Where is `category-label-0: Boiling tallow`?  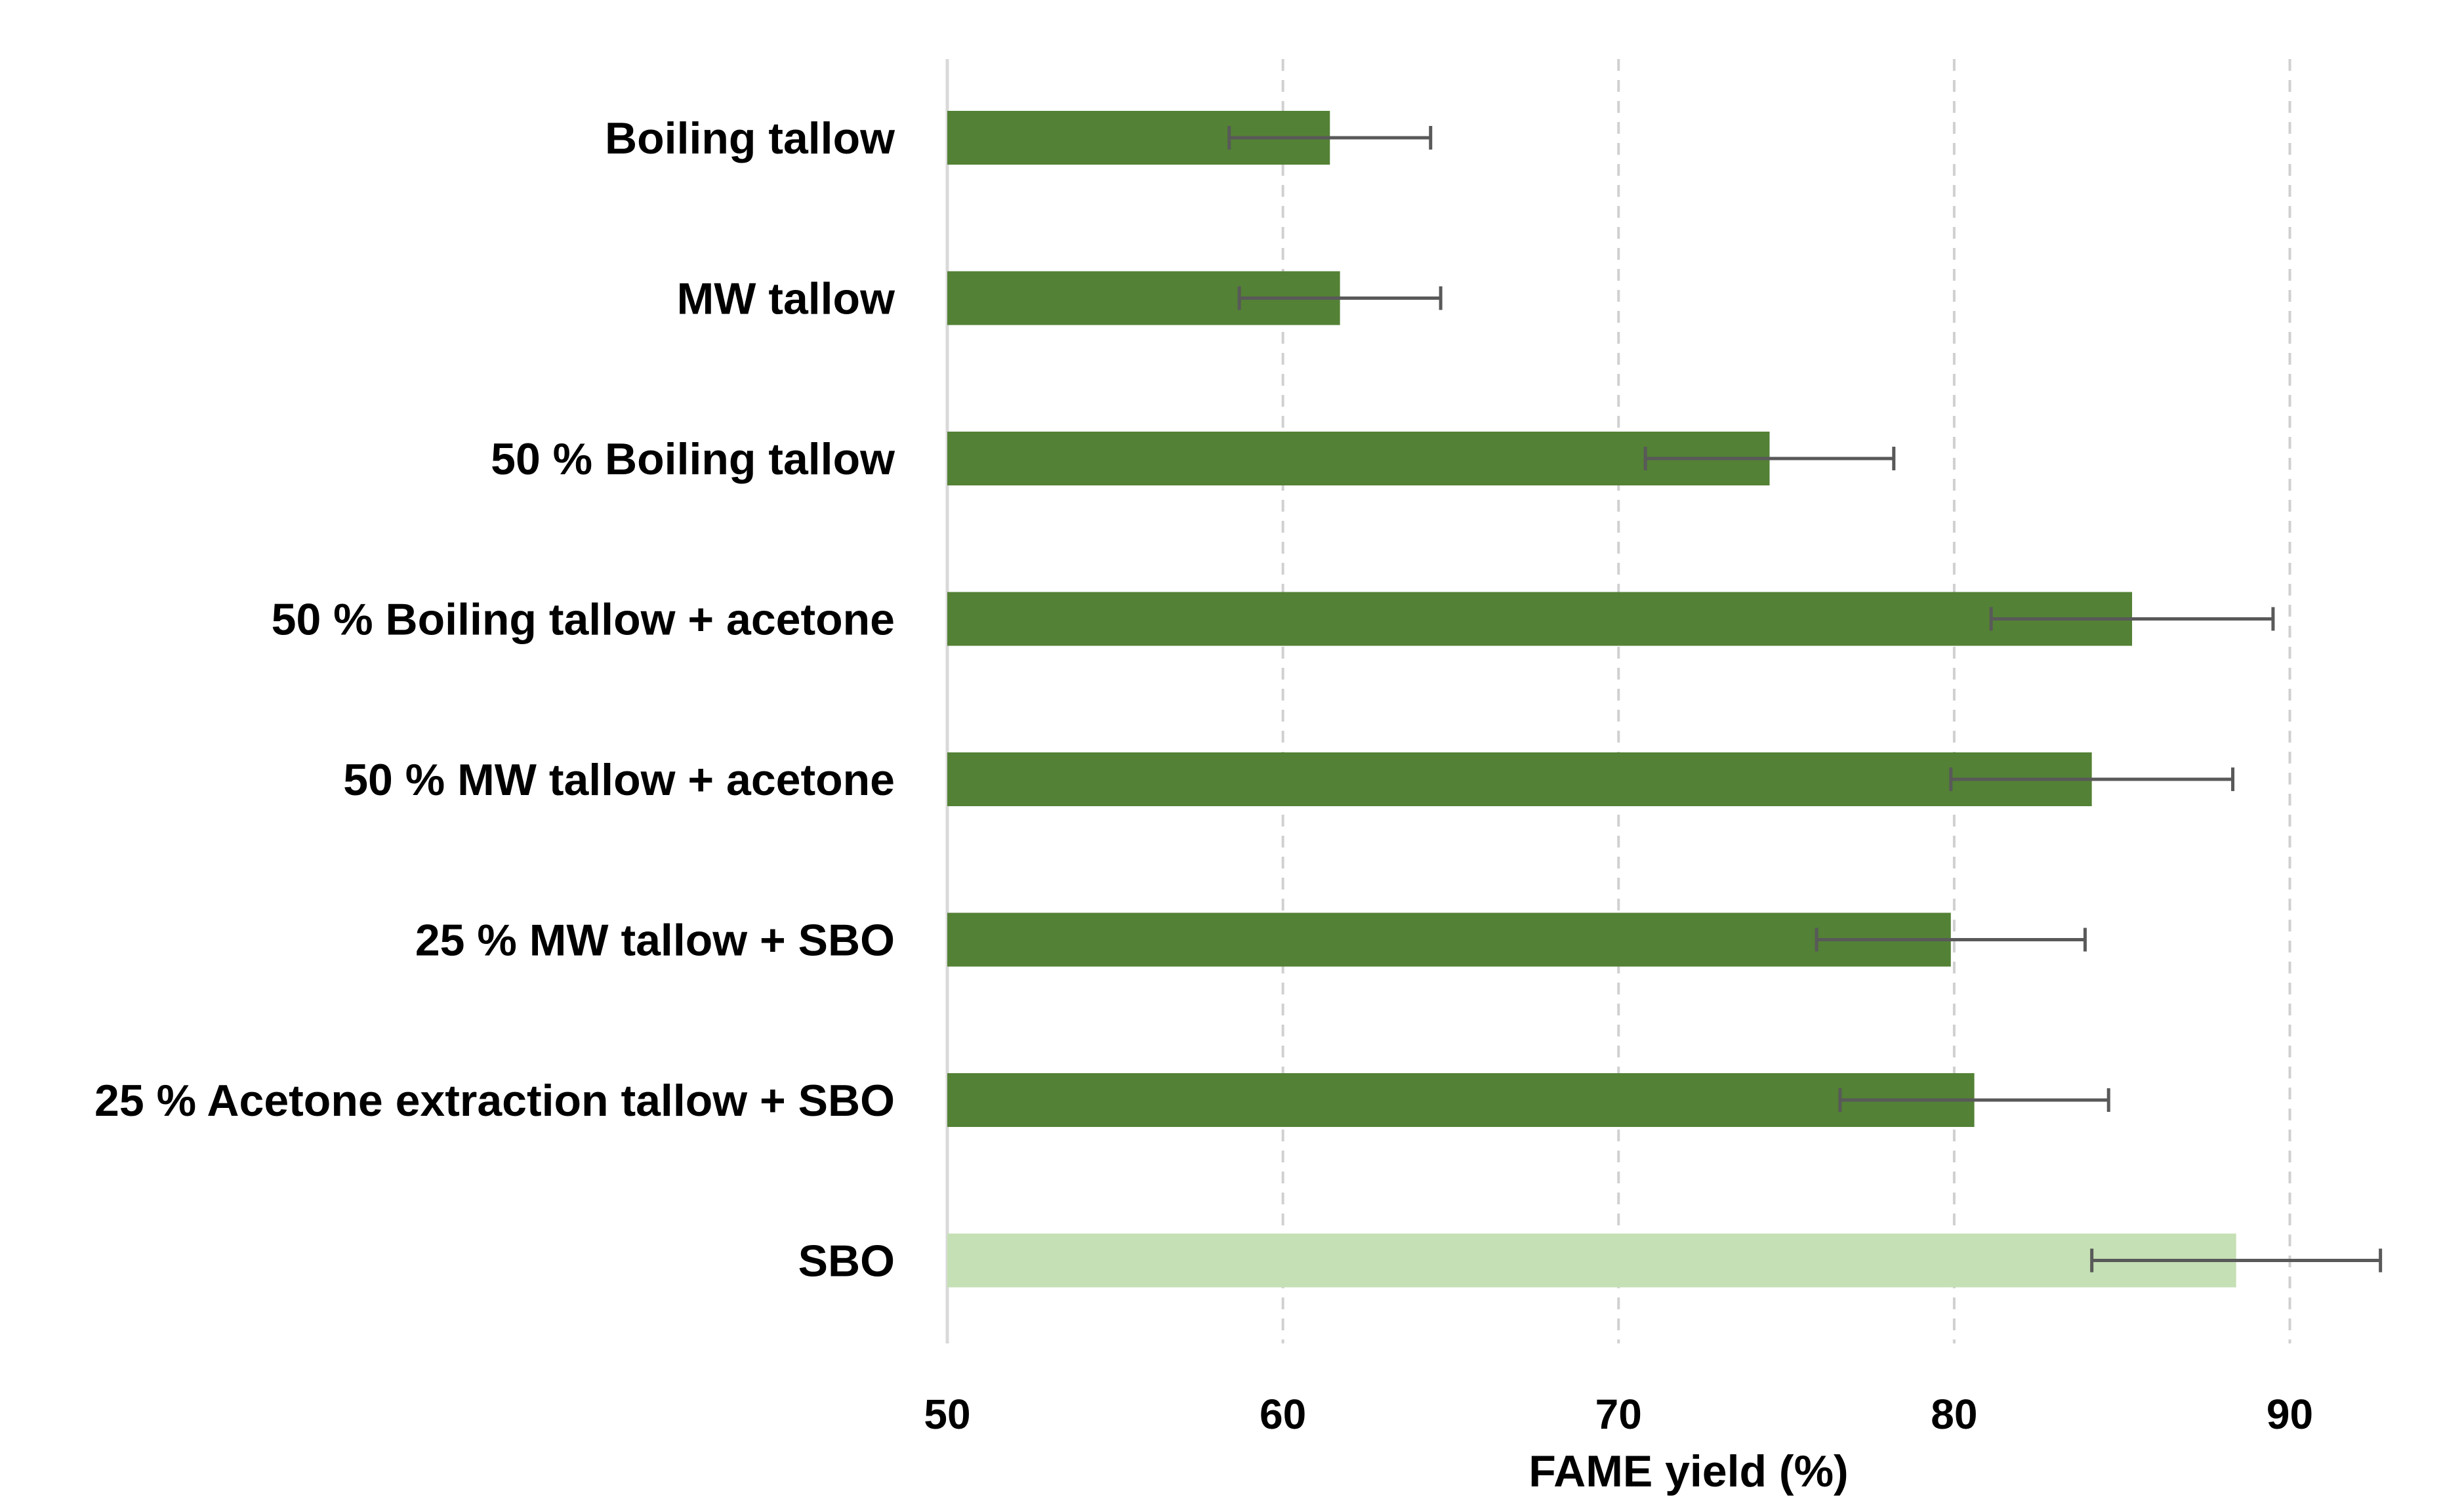
category-label-0: Boiling tallow is located at coordinates (750, 138).